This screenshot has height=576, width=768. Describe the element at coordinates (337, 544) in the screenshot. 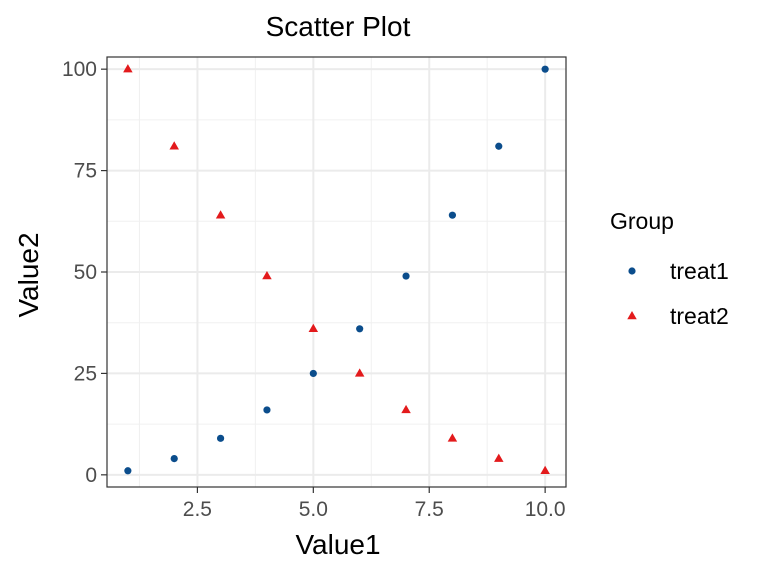

I see `x-axis-title: Value1` at that location.